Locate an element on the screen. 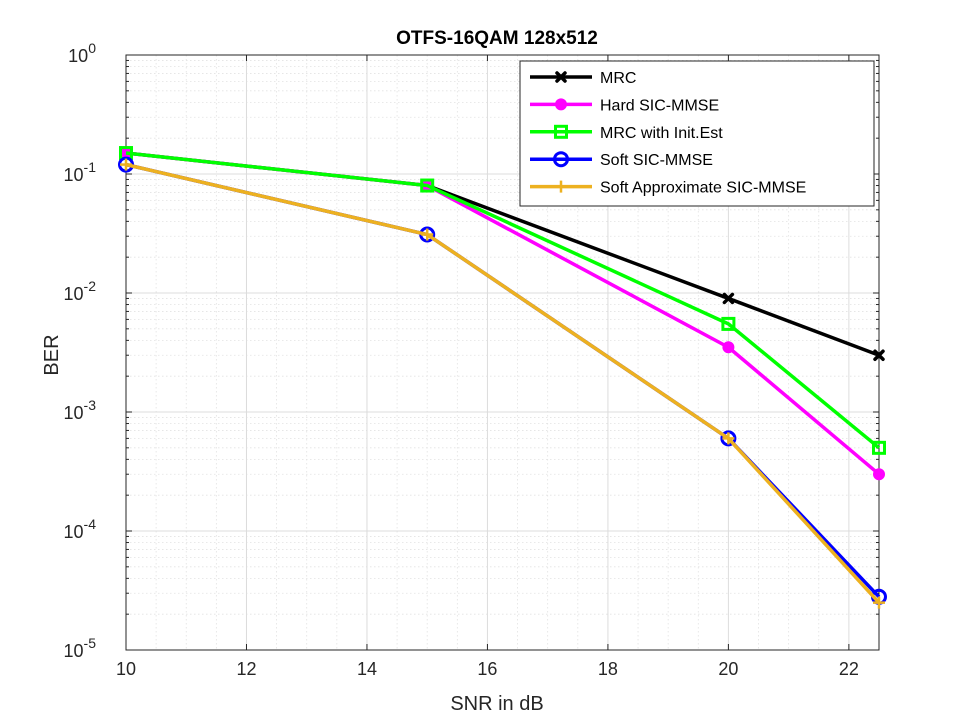 Image resolution: width=969 pixels, height=727 pixels. x-tick-label: 14 is located at coordinates (367, 669).